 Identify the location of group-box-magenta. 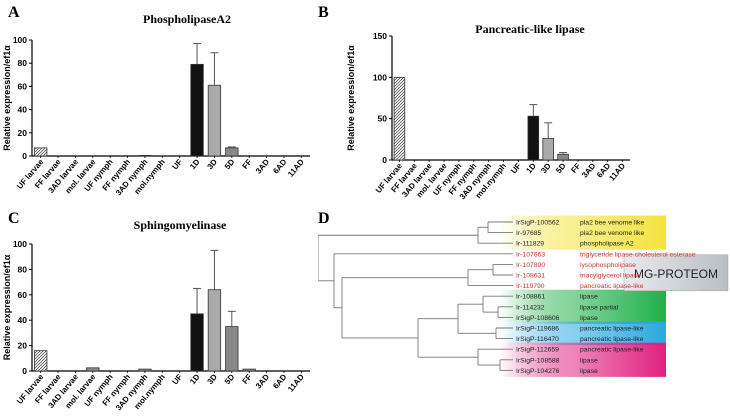
(583, 359).